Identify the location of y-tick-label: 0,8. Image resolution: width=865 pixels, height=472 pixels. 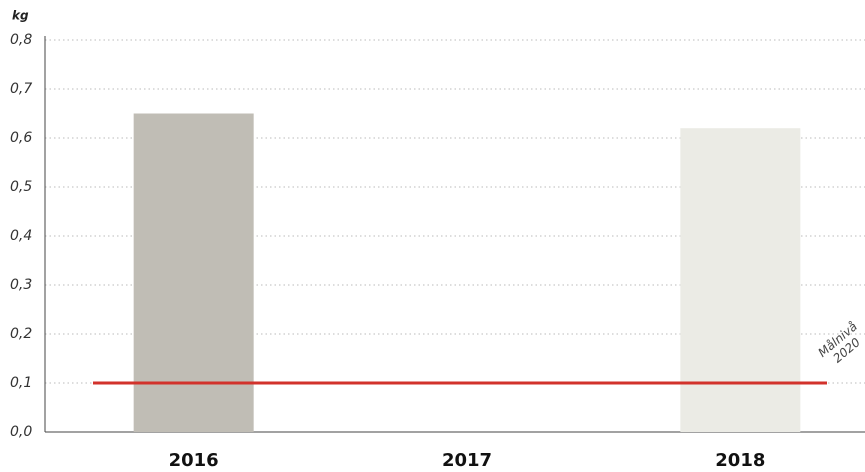
(21, 40).